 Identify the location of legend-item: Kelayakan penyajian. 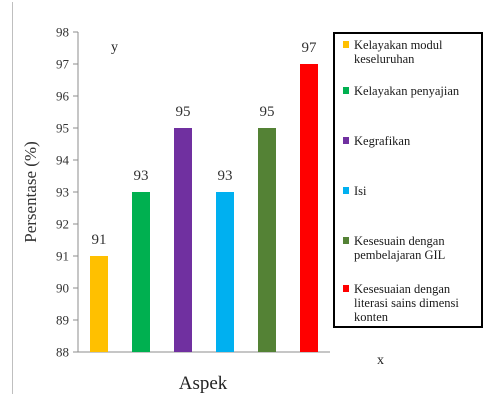
(412, 91).